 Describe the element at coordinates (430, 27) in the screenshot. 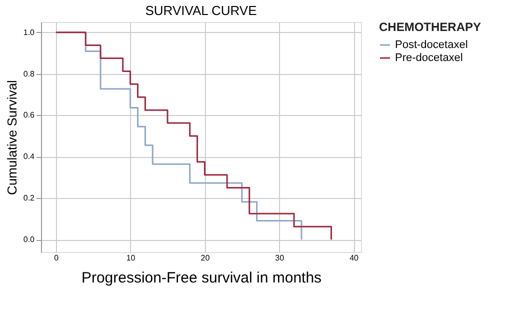

I see `legend-title: CHEMOTHERAPY` at that location.